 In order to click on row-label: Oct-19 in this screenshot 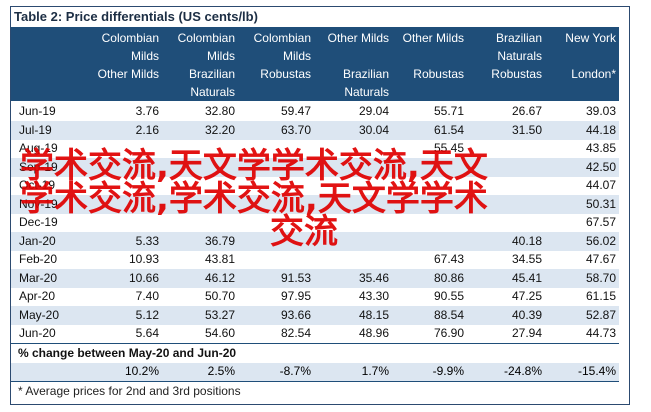, I will do `click(37, 185)`.